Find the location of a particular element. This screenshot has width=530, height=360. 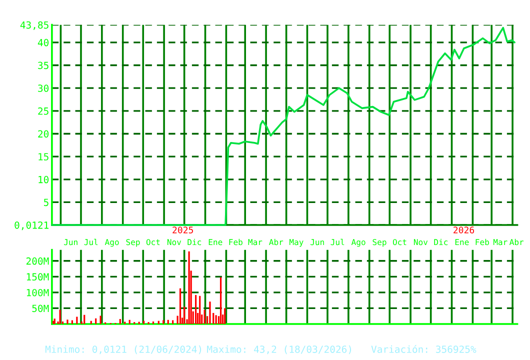

y-tick-label: 43,85 is located at coordinates (34, 25).